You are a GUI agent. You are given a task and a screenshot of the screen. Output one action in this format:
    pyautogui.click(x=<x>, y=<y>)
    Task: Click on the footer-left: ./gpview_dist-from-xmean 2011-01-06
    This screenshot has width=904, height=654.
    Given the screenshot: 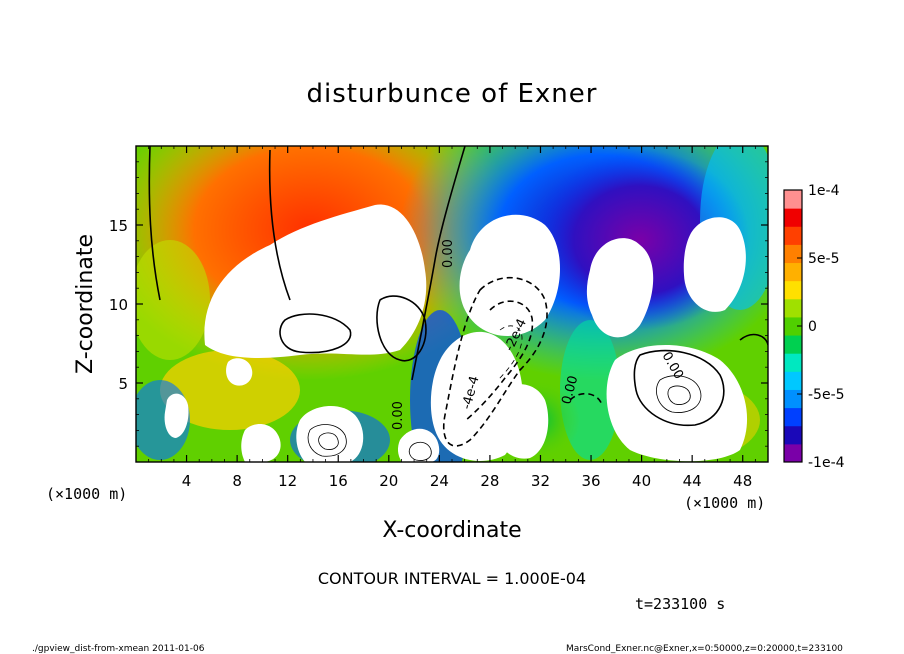 What is the action you would take?
    pyautogui.click(x=118, y=649)
    